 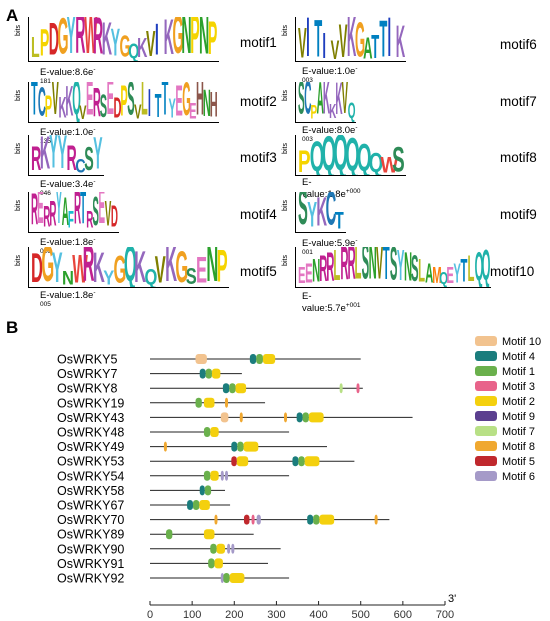 What do you see at coordinates (67, 212) in the screenshot?
I see `sequence-logo: bits R E R R Y A F R T R S E V D` at bounding box center [67, 212].